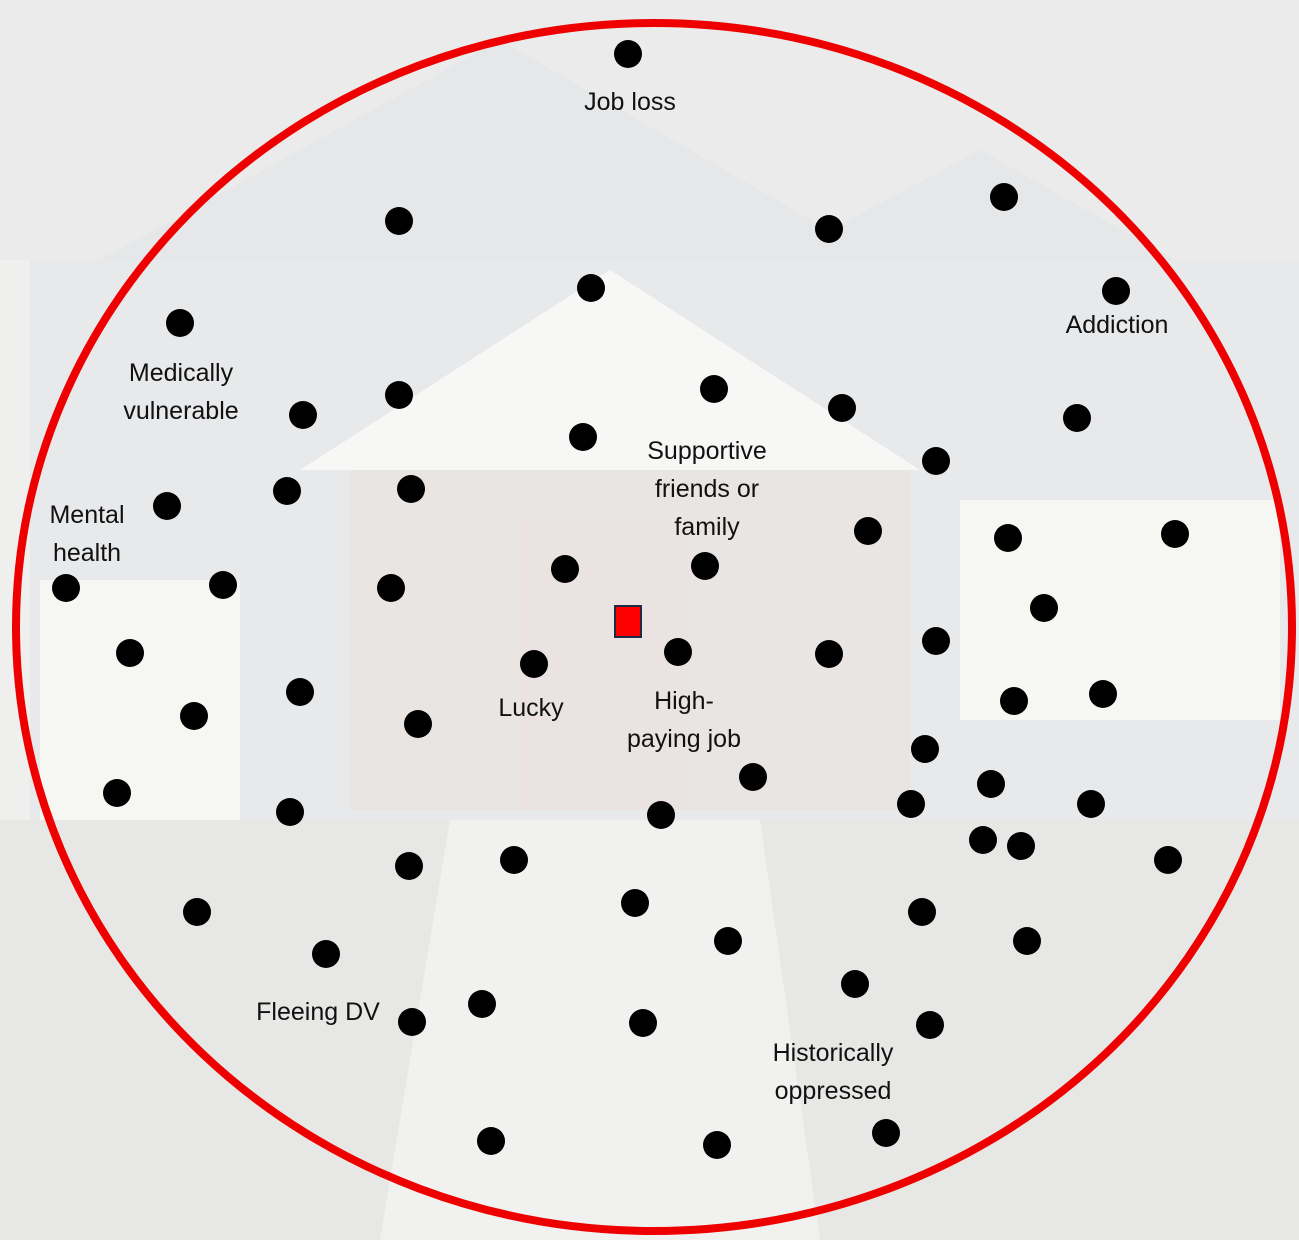 The height and width of the screenshot is (1240, 1299). What do you see at coordinates (87, 553) in the screenshot?
I see `label: health` at bounding box center [87, 553].